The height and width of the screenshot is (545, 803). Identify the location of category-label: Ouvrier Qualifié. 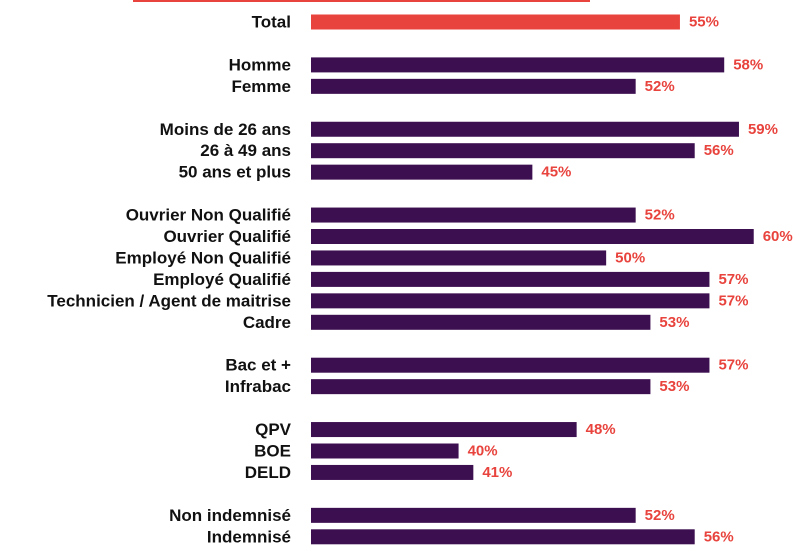
(227, 236).